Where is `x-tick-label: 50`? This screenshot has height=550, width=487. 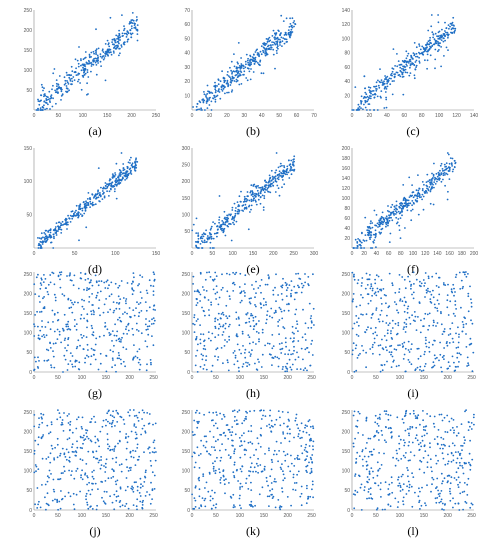 x-tick-label: 50 is located at coordinates (58, 516).